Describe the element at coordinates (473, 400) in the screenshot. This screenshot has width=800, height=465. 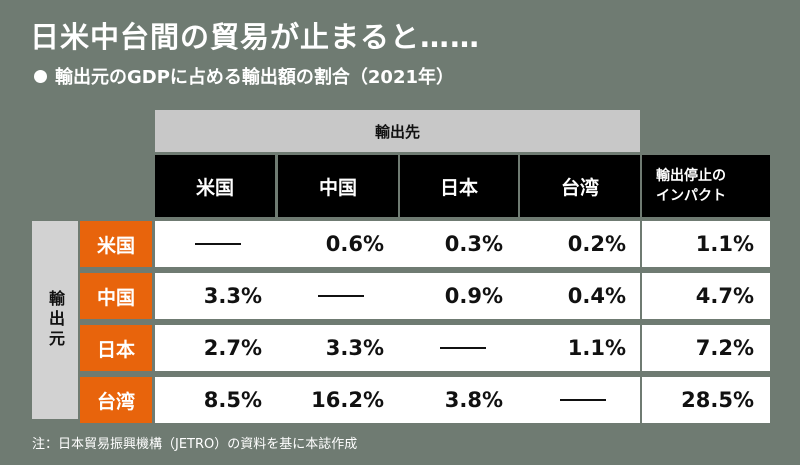
I see `value-cell: 3.8%` at that location.